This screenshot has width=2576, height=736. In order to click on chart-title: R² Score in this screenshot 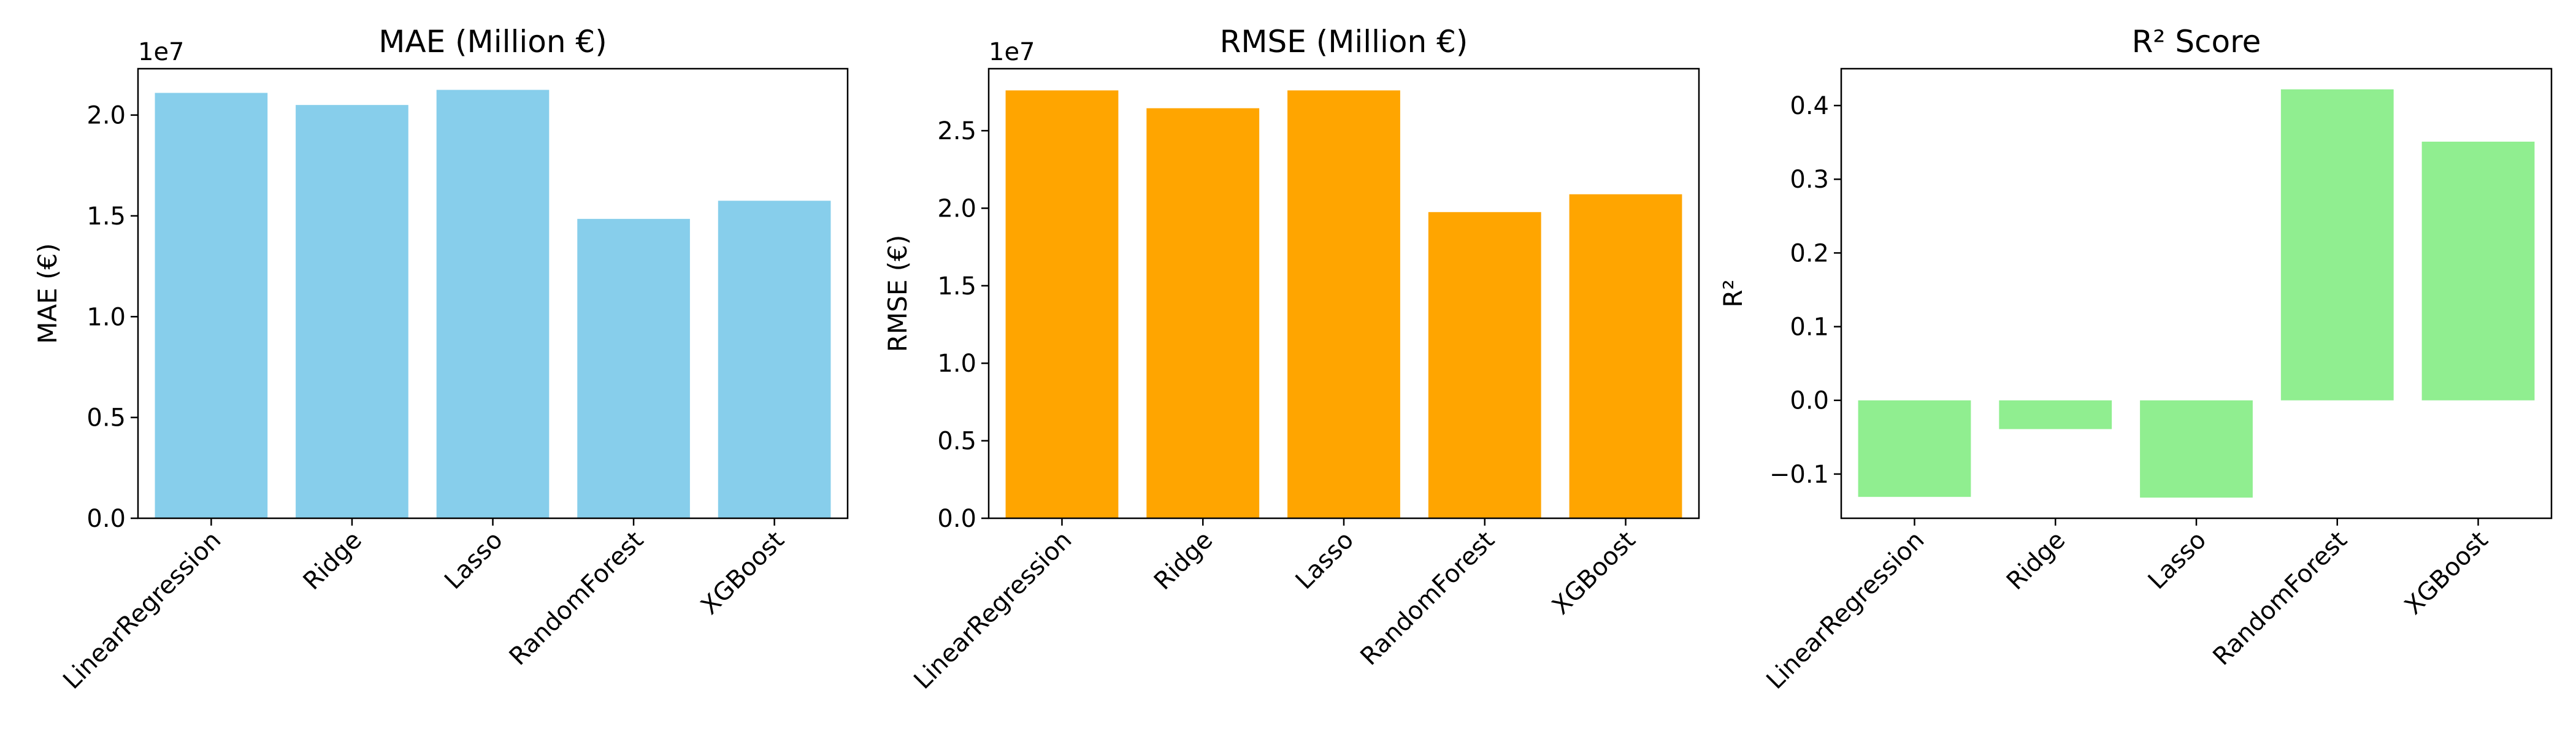, I will do `click(2196, 41)`.